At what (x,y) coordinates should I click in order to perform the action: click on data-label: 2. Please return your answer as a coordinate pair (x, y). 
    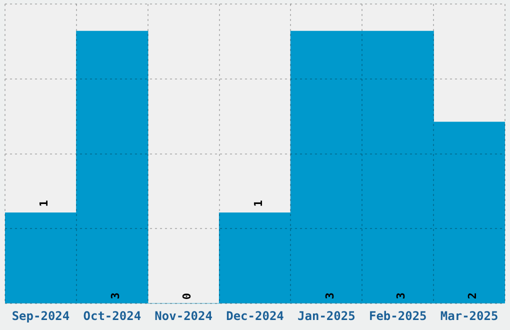
    Looking at the image, I should click on (473, 296).